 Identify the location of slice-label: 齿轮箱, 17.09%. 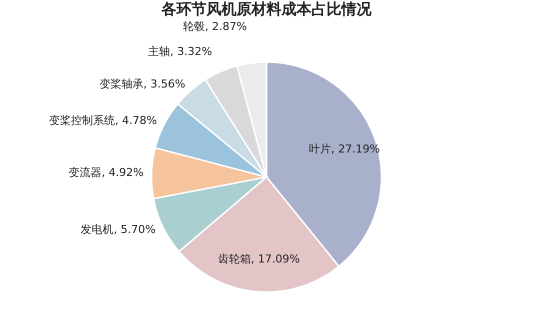
(259, 259).